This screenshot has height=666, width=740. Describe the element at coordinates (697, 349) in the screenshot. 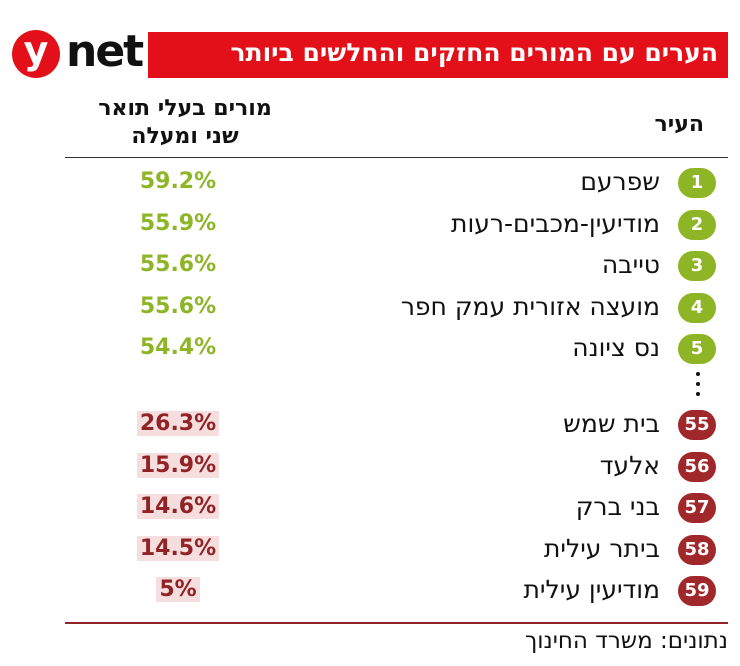

I see `rank-badge: 5` at that location.